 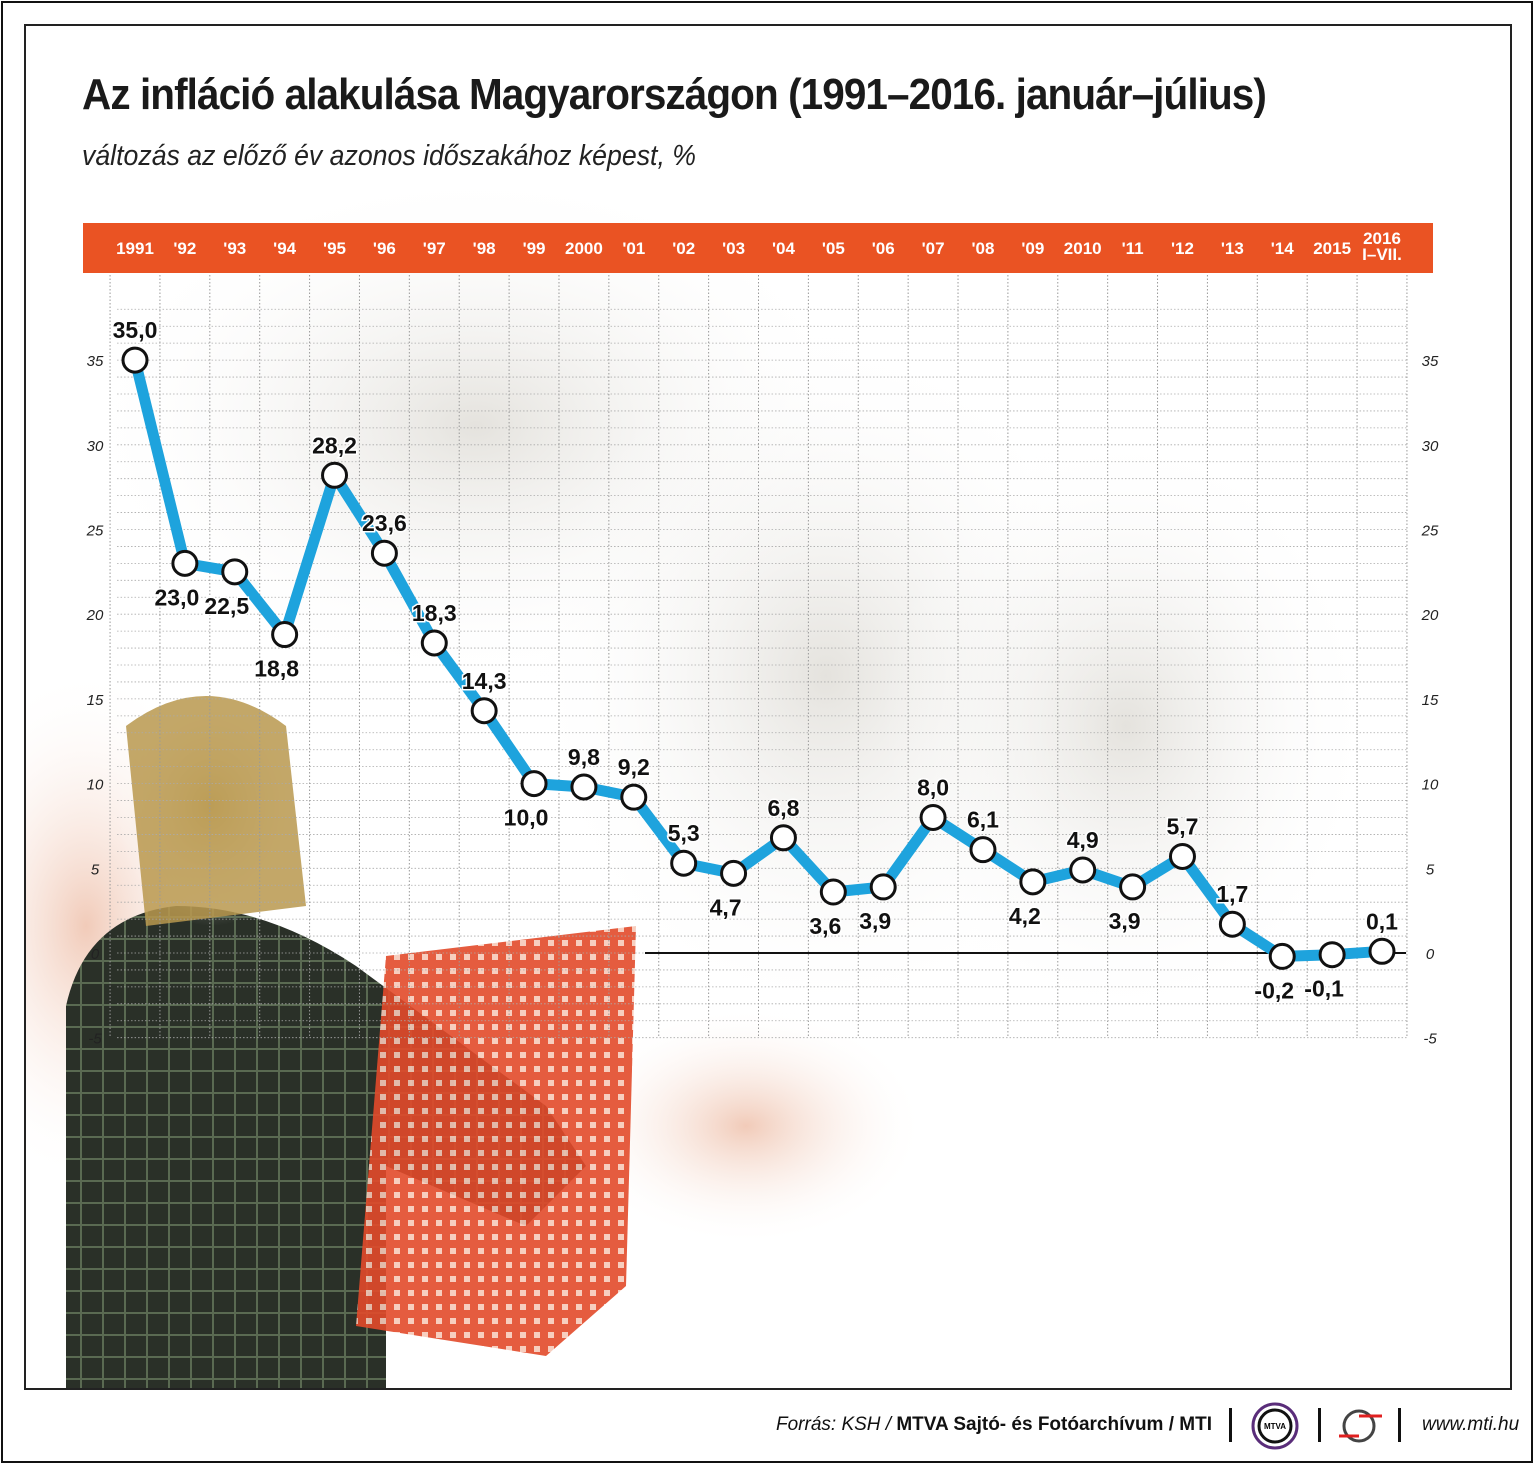 I want to click on x-tick-label-line: '13, so click(x=1232, y=248).